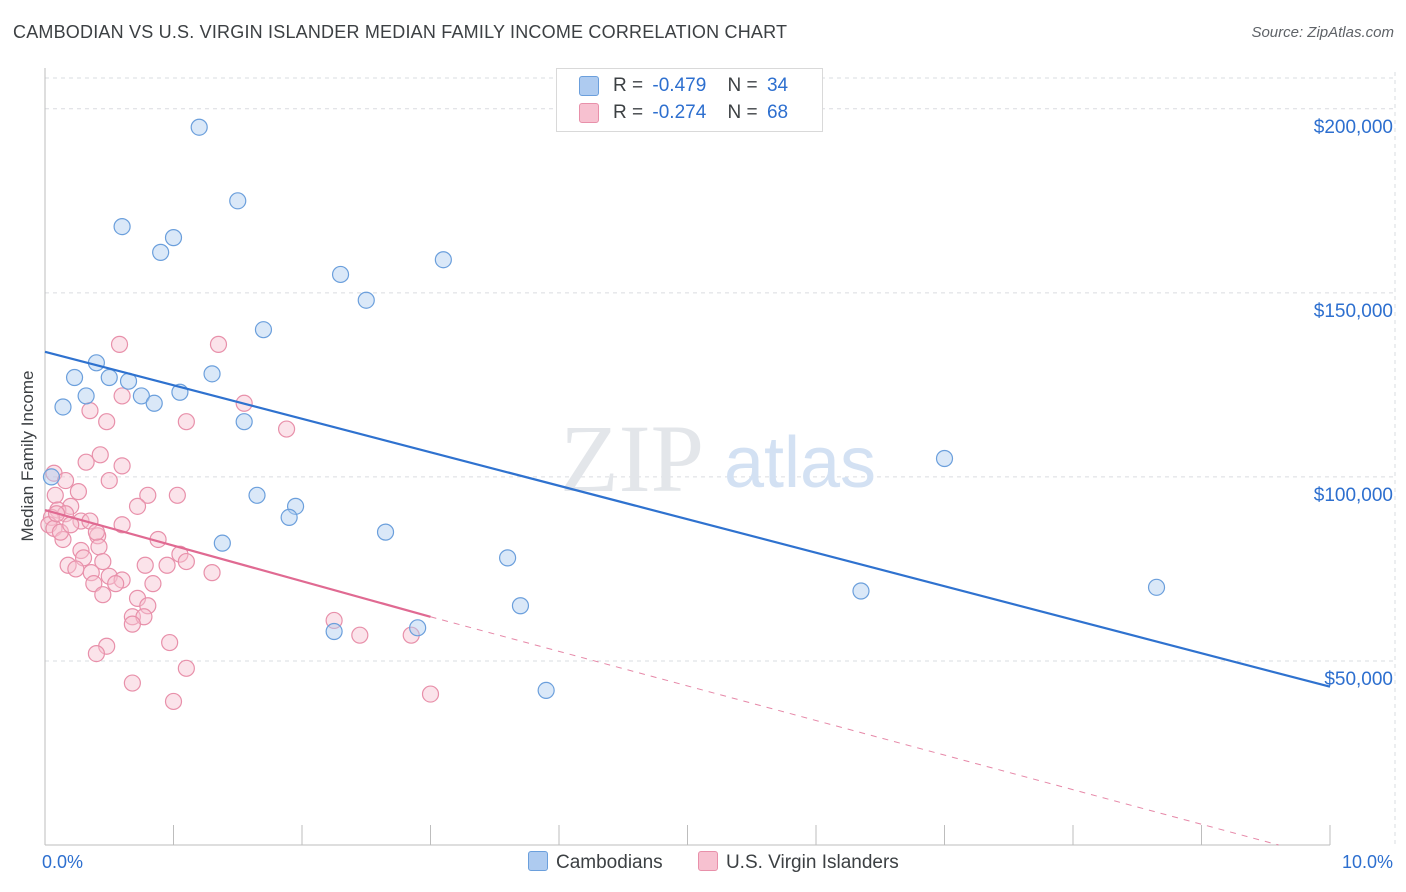  I want to click on watermark: ZIP atlas, so click(718, 458).